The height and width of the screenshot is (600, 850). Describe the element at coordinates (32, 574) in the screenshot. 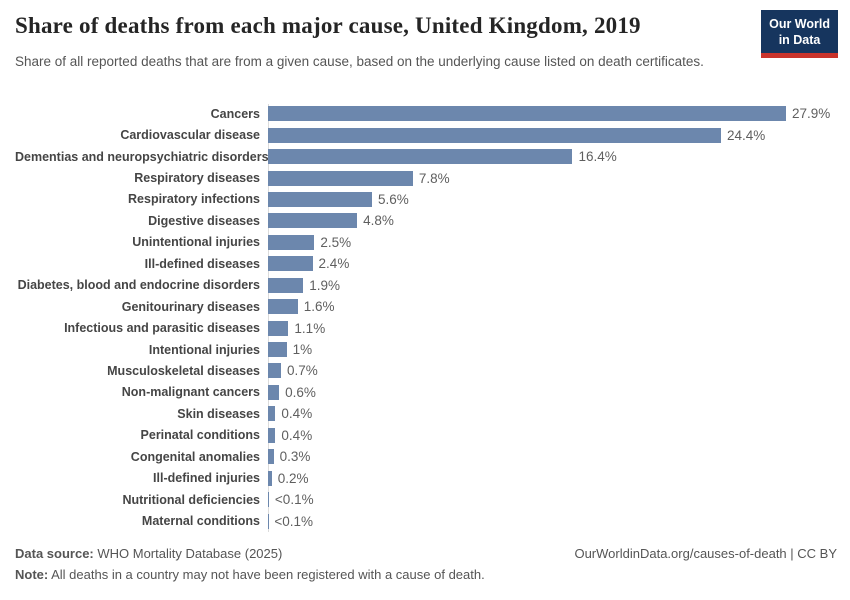

I see `note-label: Note:` at that location.